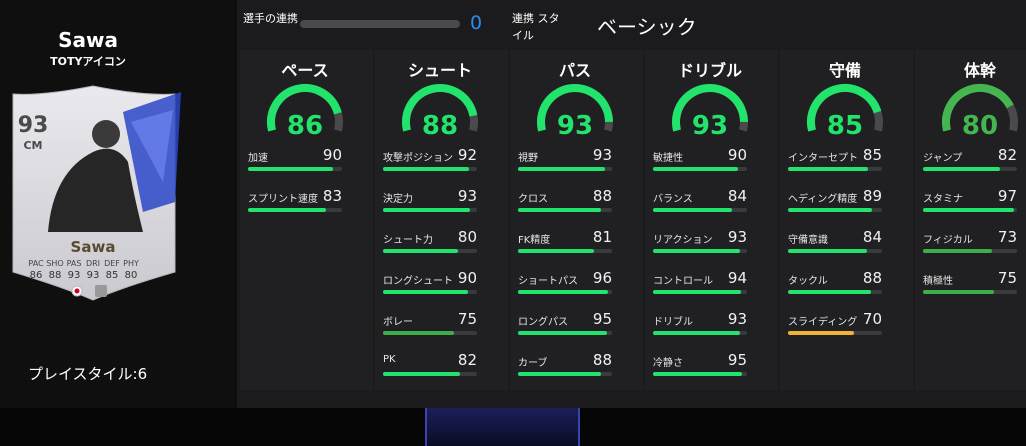 This screenshot has height=446, width=1026. What do you see at coordinates (142, 374) in the screenshot?
I see `playstyle-count: 6` at bounding box center [142, 374].